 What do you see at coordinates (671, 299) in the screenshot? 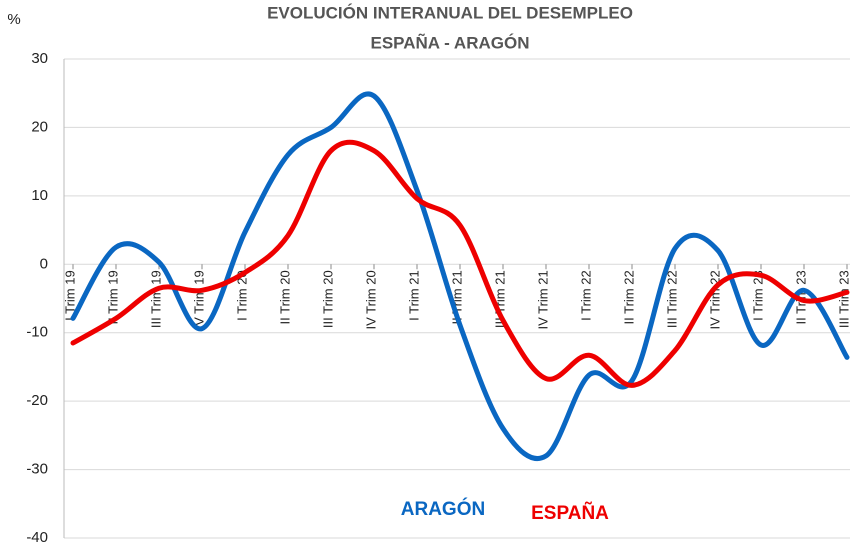
I see `x-tick-label: III Trim 22` at bounding box center [671, 299].